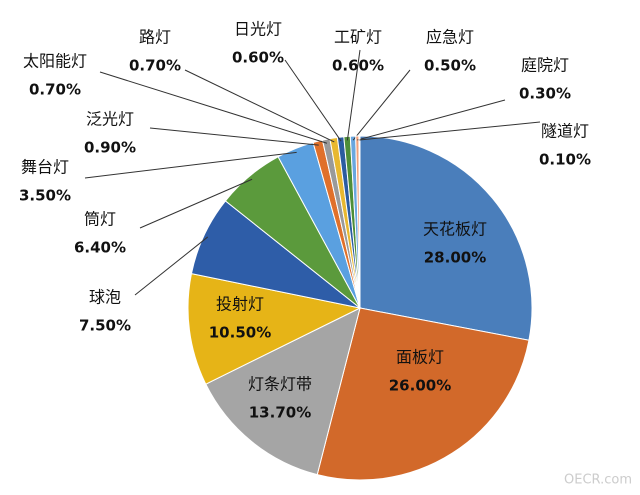 This screenshot has height=495, width=640. I want to click on watermark: OECR.com, so click(598, 480).